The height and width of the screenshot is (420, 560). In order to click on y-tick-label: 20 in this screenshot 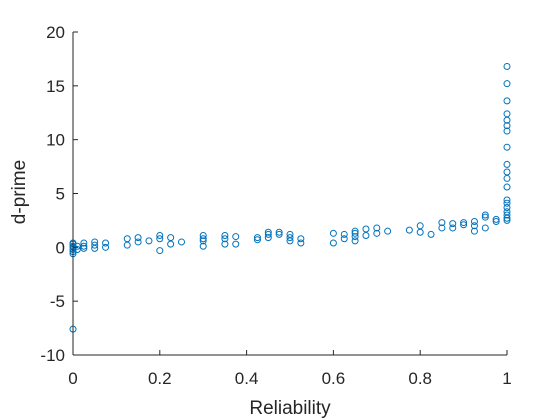, I will do `click(55, 32)`.